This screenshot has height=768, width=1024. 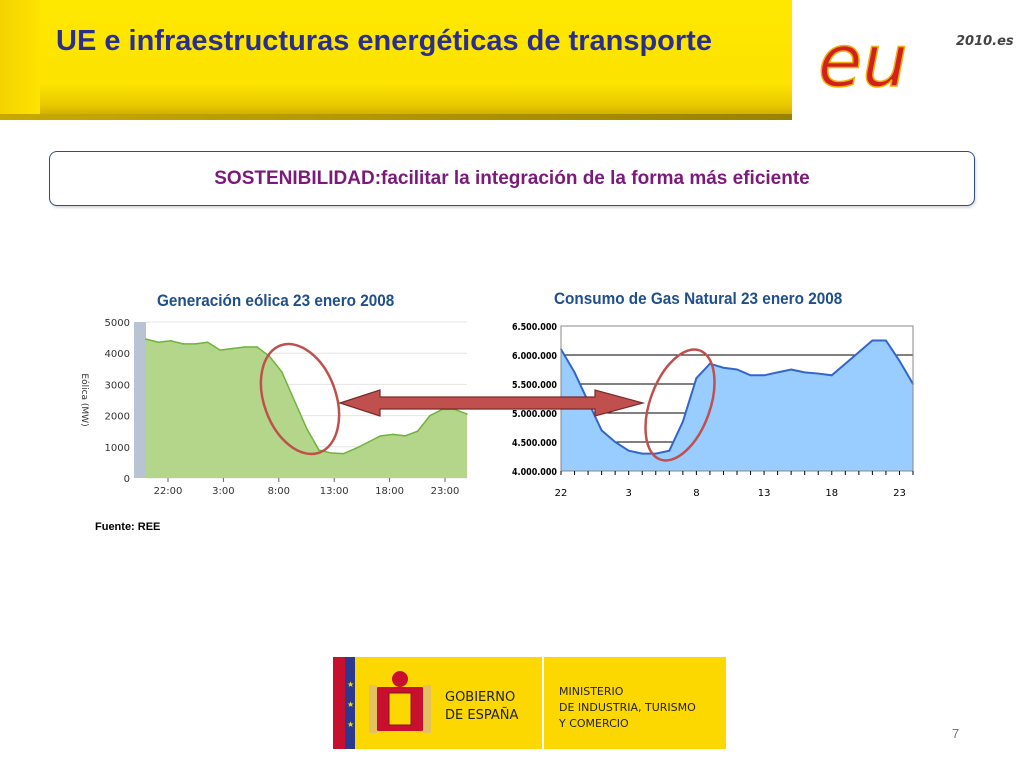 I want to click on y-tick-label: 0, so click(x=127, y=479).